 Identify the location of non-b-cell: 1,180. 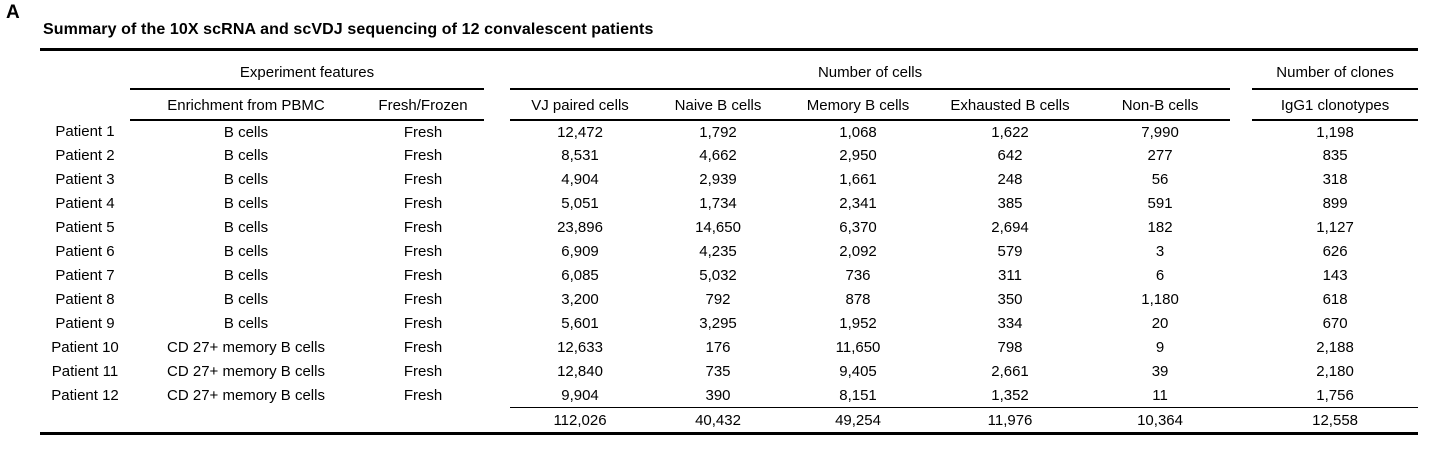
(1160, 299).